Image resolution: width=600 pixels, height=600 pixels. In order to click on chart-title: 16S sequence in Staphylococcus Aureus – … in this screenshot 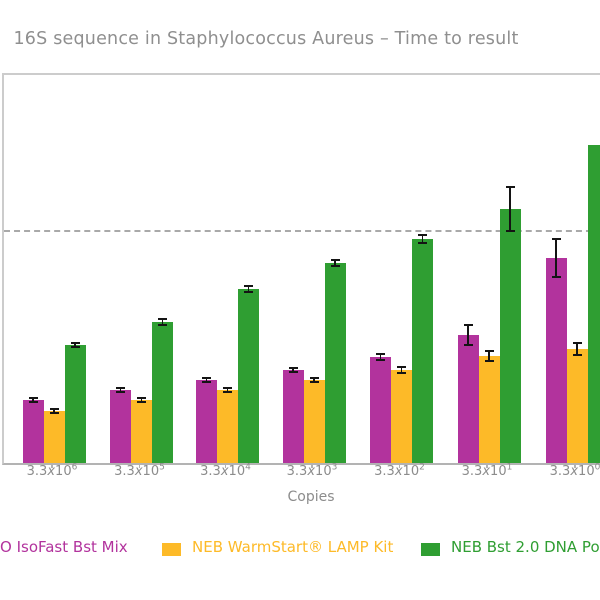, I will do `click(266, 39)`.